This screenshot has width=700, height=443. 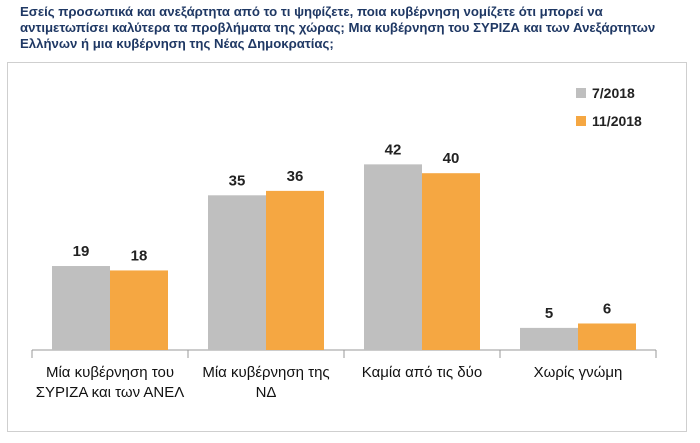 What do you see at coordinates (581, 93) in the screenshot?
I see `legend-swatch-7-2018` at bounding box center [581, 93].